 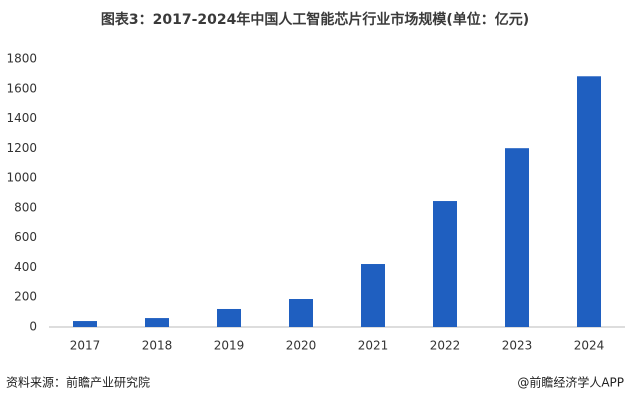 I want to click on x-tick-label: 2017, so click(x=85, y=346).